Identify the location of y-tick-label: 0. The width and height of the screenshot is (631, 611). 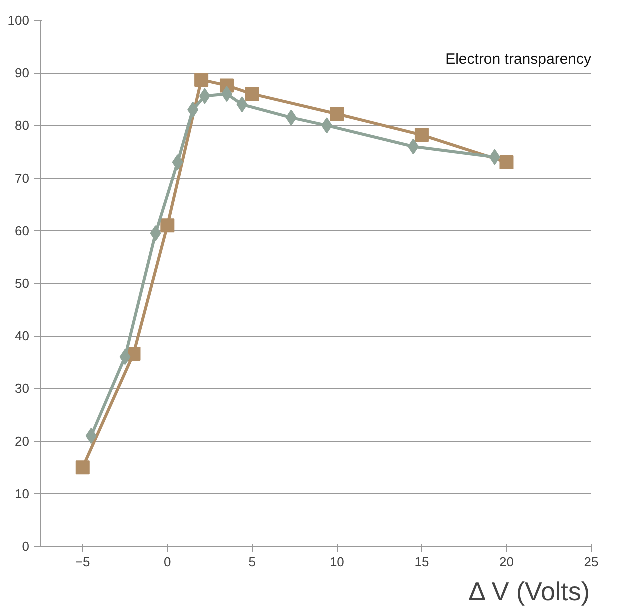
(26, 546).